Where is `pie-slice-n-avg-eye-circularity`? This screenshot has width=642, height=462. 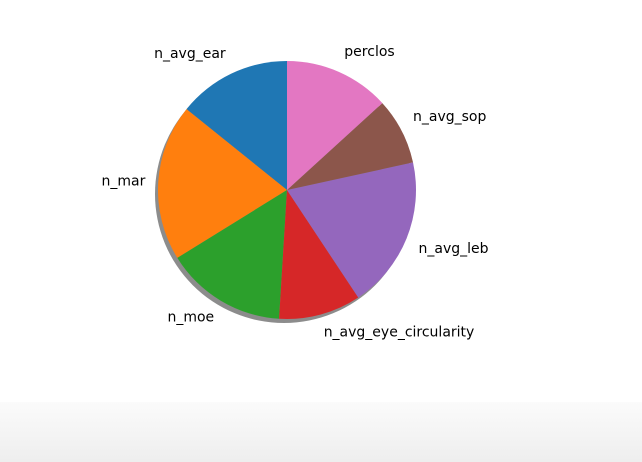
pie-slice-n-avg-eye-circularity is located at coordinates (319, 255).